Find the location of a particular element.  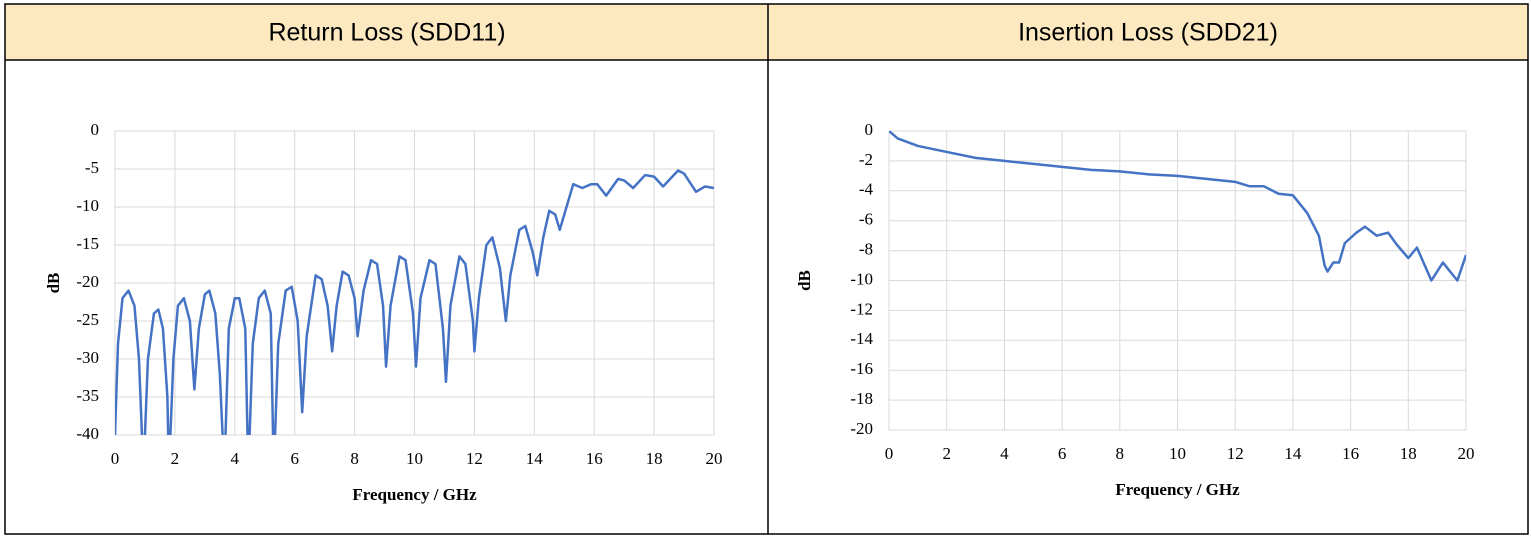

chart-title: Return Loss (SDD11) is located at coordinates (386, 33).